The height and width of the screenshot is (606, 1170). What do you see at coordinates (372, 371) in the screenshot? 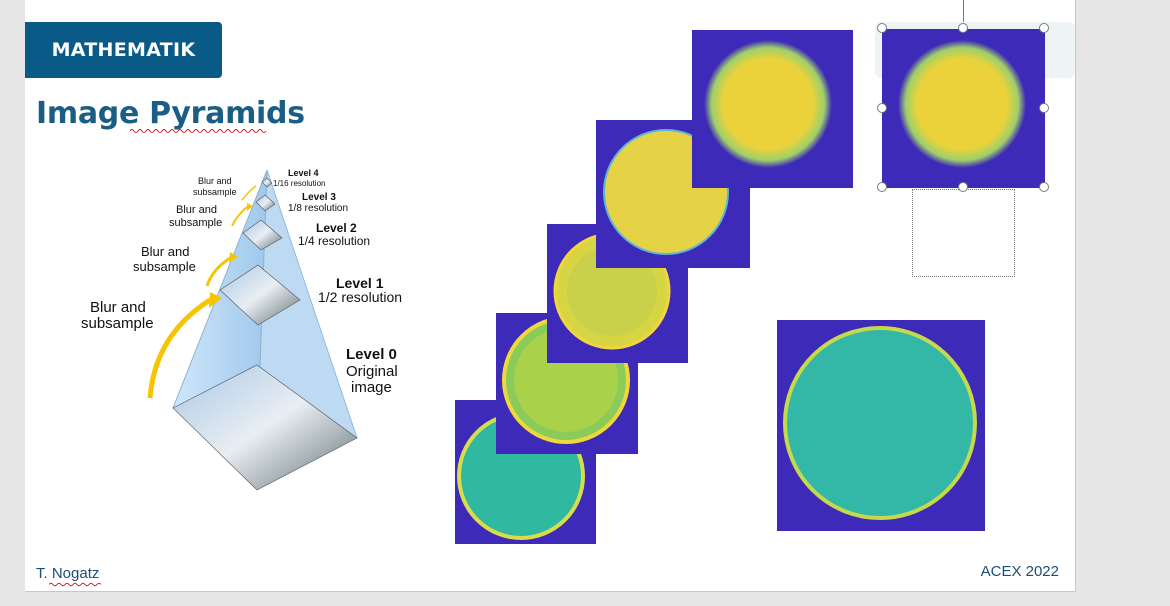
I see `level-0-description-line1: Original` at bounding box center [372, 371].